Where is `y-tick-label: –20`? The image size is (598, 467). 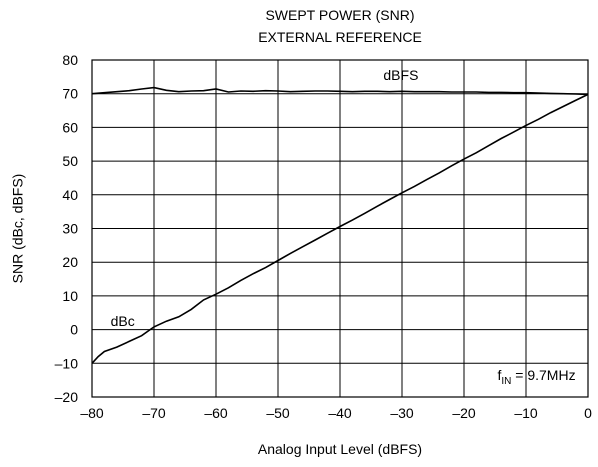 y-tick-label: –20 is located at coordinates (67, 397).